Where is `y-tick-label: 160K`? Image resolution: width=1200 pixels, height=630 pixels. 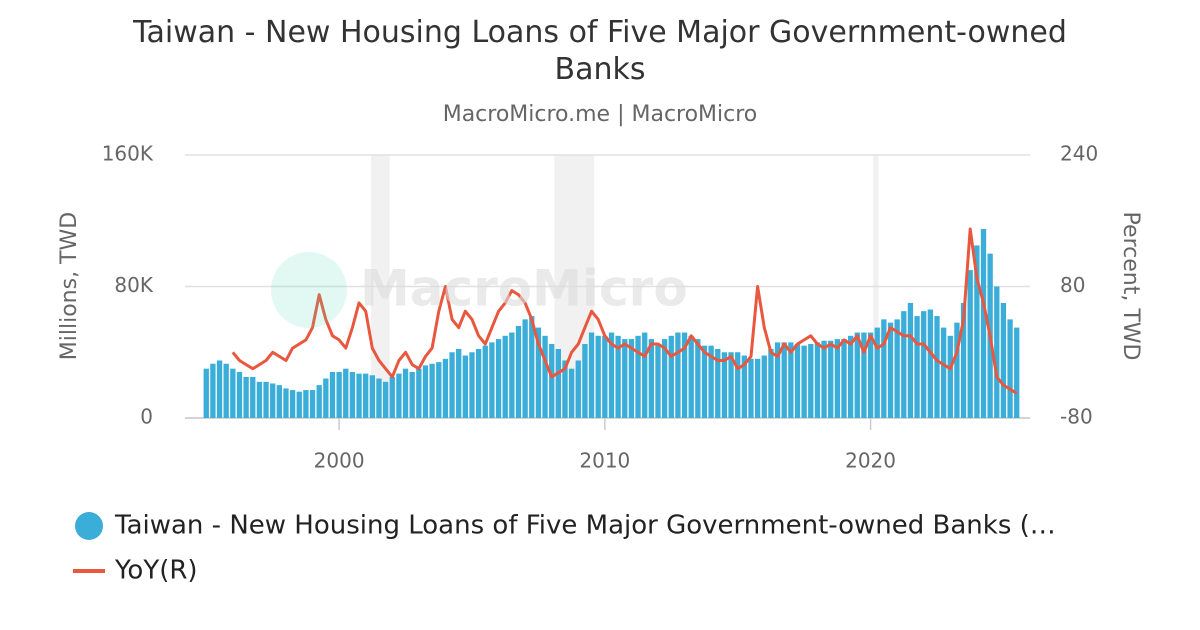
y-tick-label: 160K is located at coordinates (128, 154).